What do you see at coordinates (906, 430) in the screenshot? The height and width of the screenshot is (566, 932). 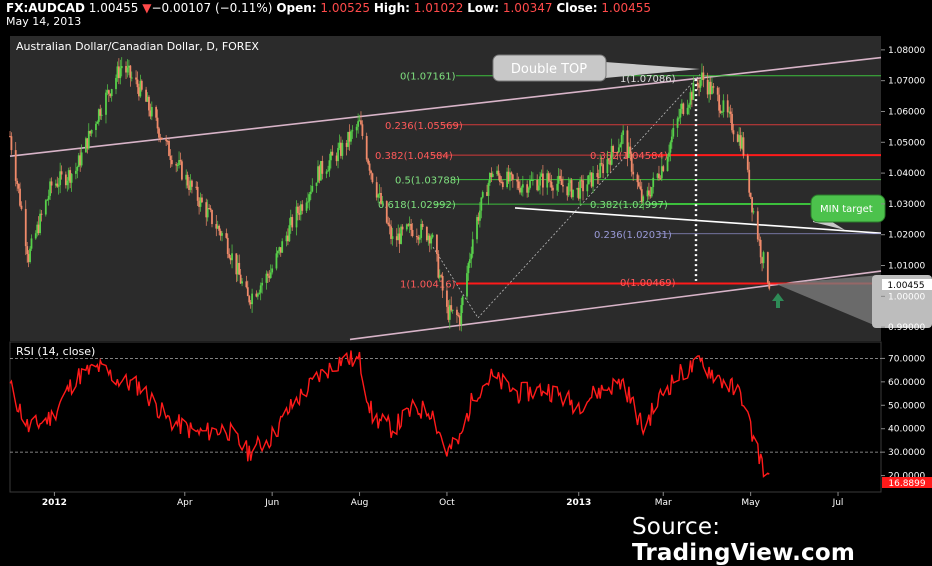 I see `rsi-y-tick-label: 40.0000` at bounding box center [906, 430].